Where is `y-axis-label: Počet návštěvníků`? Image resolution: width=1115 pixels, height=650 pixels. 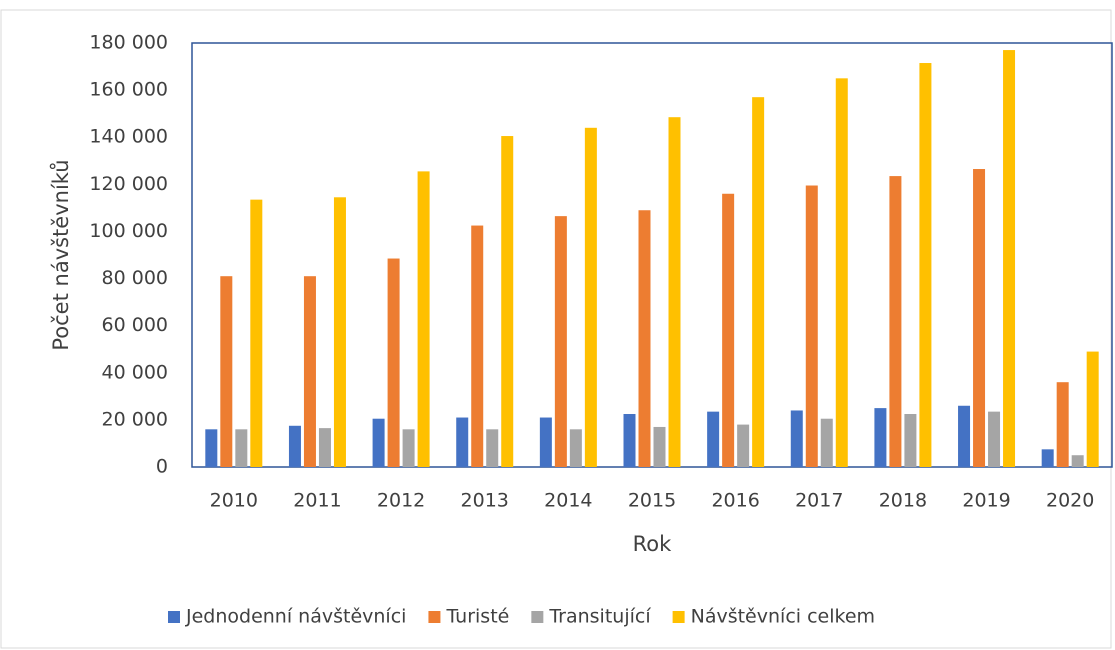
y-axis-label: Počet návštěvníků is located at coordinates (61, 254).